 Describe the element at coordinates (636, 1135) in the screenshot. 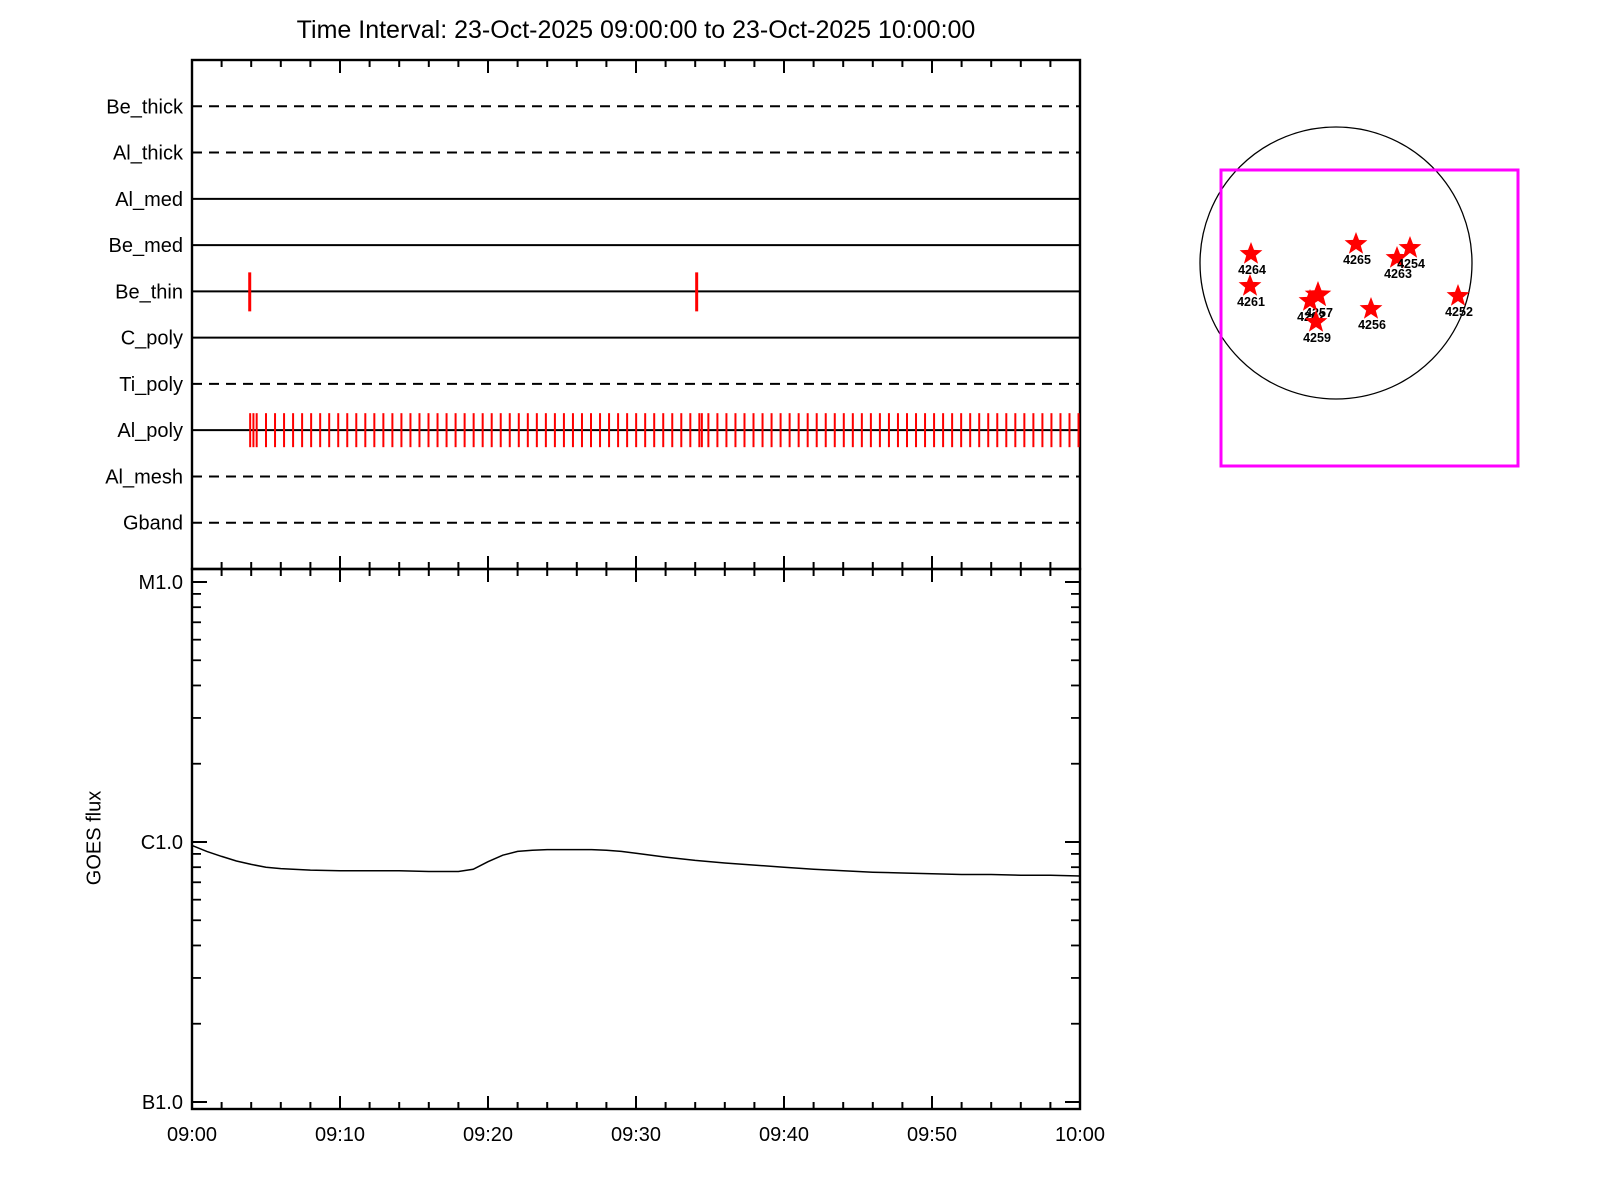

I see `time-tick-label: 09:30` at that location.